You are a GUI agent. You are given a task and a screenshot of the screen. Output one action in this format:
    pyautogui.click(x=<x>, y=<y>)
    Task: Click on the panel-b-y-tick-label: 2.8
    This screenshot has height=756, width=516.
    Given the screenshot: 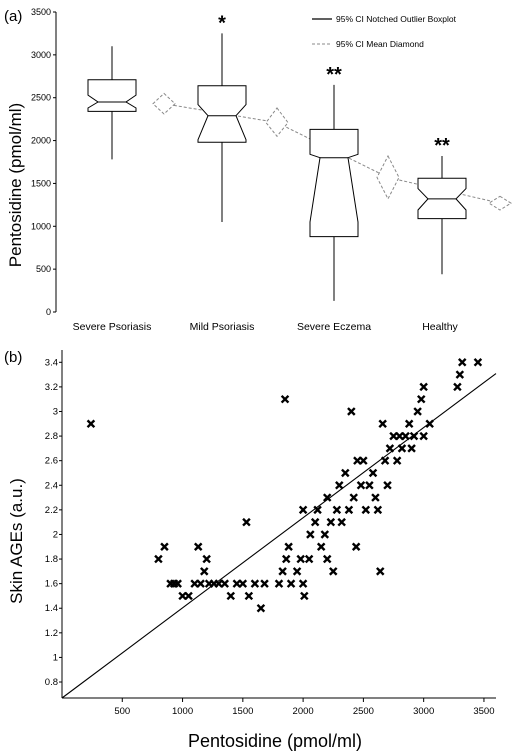 What is the action you would take?
    pyautogui.click(x=51, y=436)
    